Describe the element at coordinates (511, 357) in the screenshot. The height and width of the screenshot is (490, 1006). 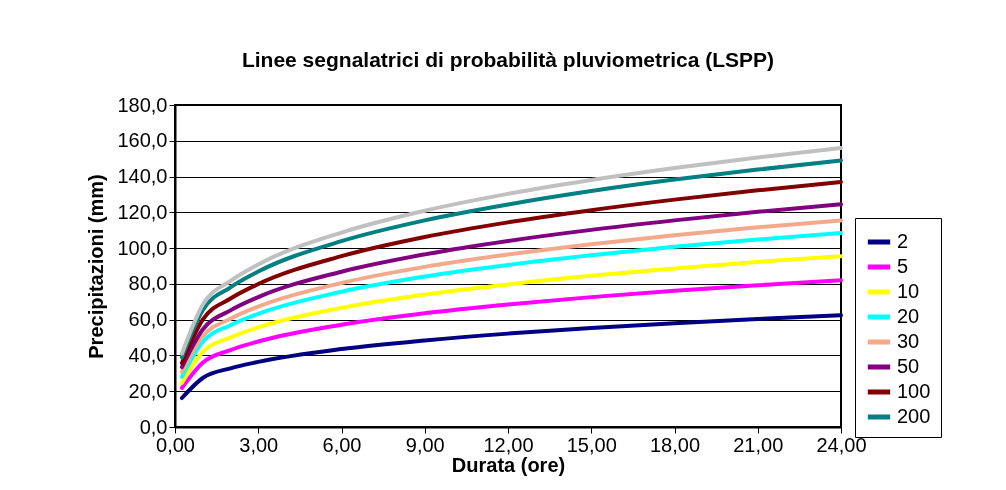
I see `line-series` at that location.